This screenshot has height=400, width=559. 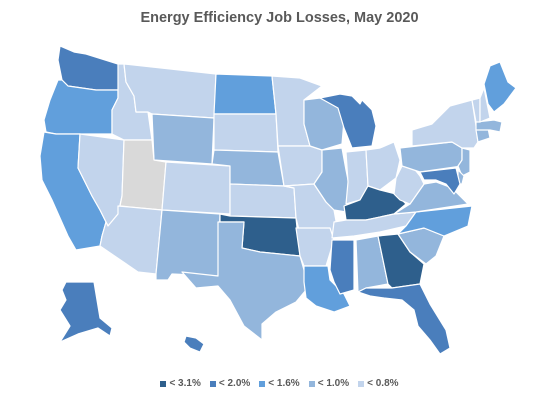 What do you see at coordinates (348, 121) in the screenshot?
I see `state-mi` at bounding box center [348, 121].